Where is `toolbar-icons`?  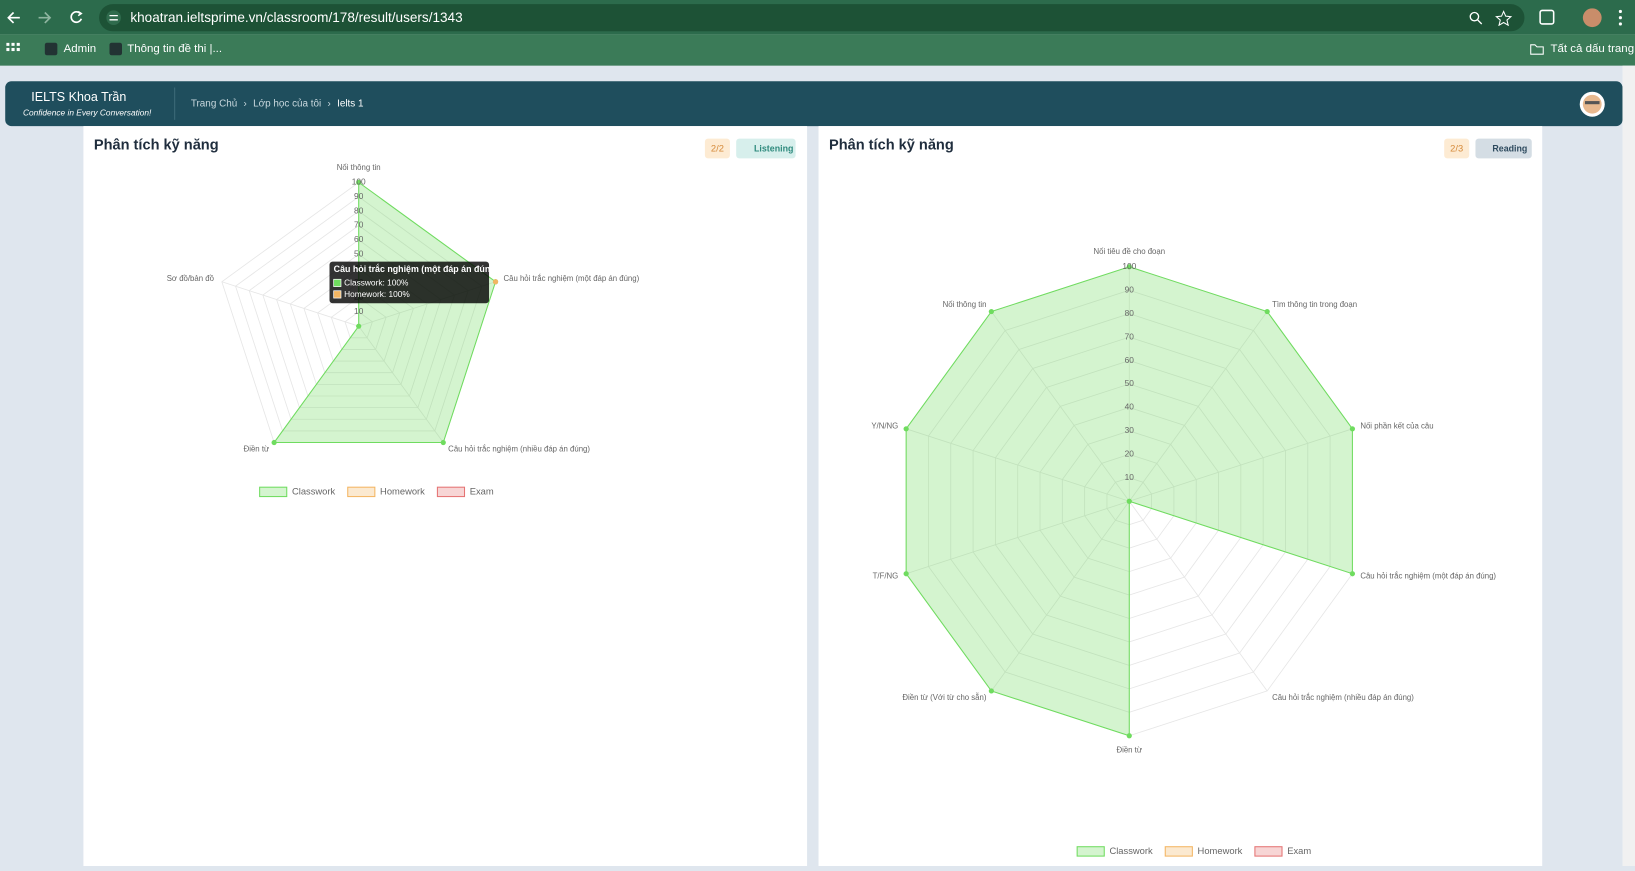 toolbar-icons is located at coordinates (1584, 17).